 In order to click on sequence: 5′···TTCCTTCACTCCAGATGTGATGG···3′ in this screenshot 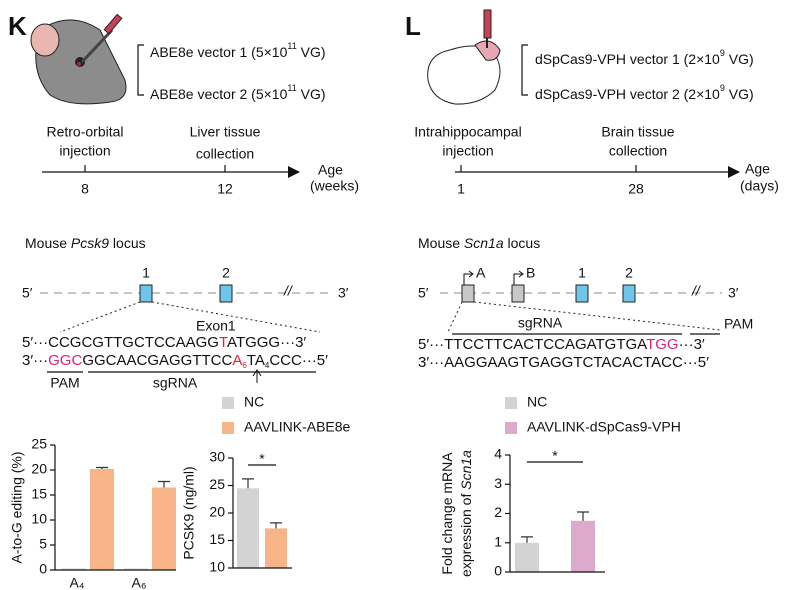, I will do `click(561, 344)`.